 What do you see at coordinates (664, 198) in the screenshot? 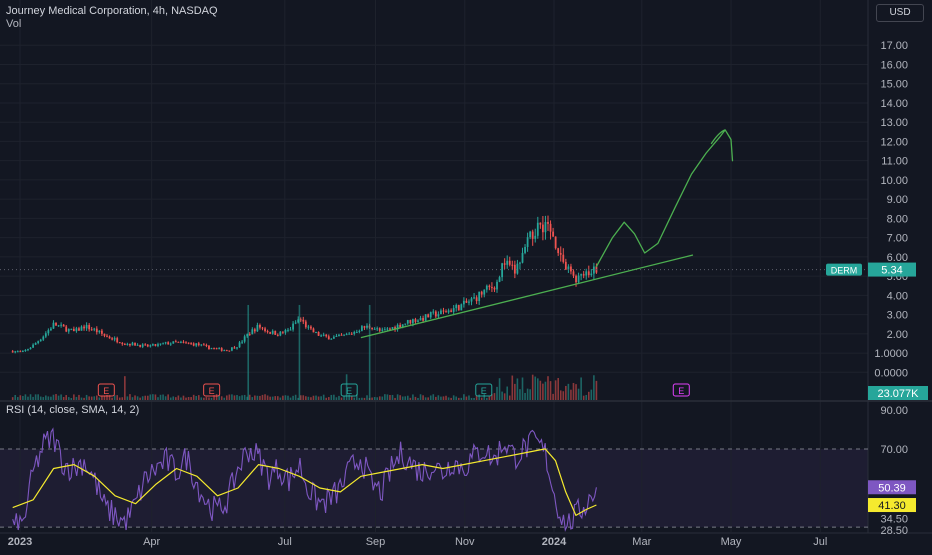
I see `projection-arrow` at bounding box center [664, 198].